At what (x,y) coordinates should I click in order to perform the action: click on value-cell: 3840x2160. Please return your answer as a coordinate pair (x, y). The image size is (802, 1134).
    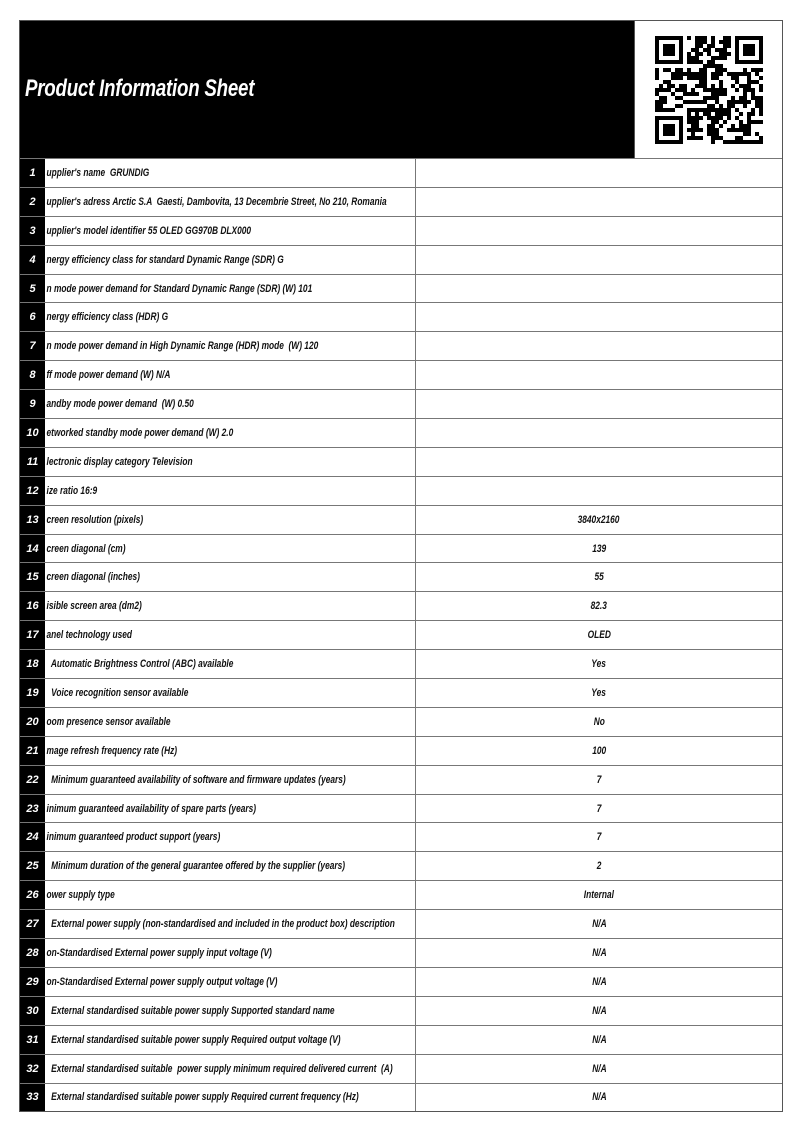
    Looking at the image, I should click on (599, 520).